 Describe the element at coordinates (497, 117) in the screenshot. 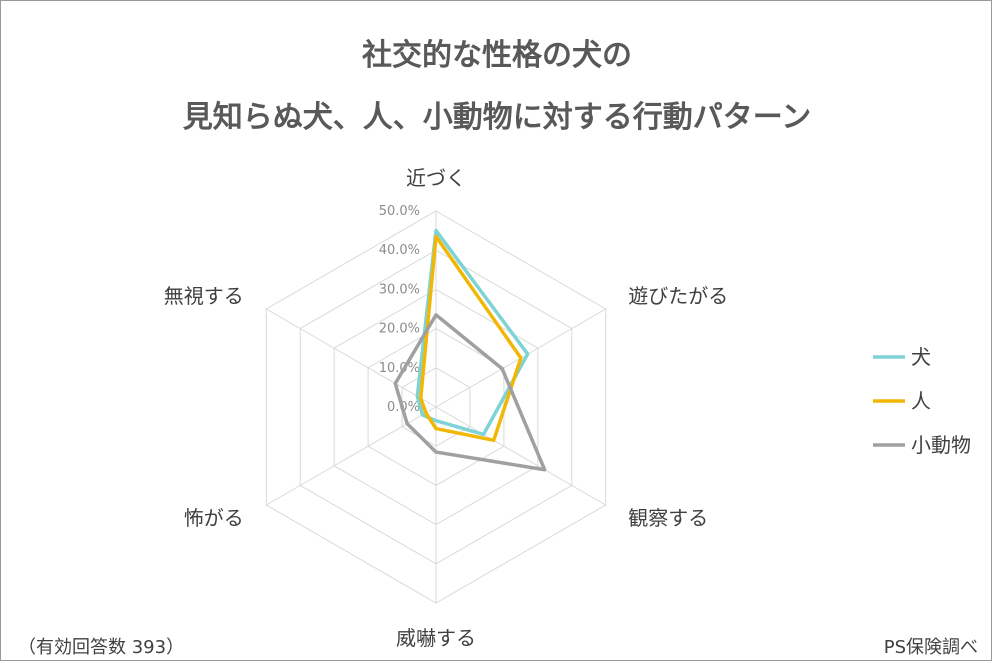

I see `chart-title-line2: 見知らぬ犬、人、小動物に対する行動パターン` at that location.